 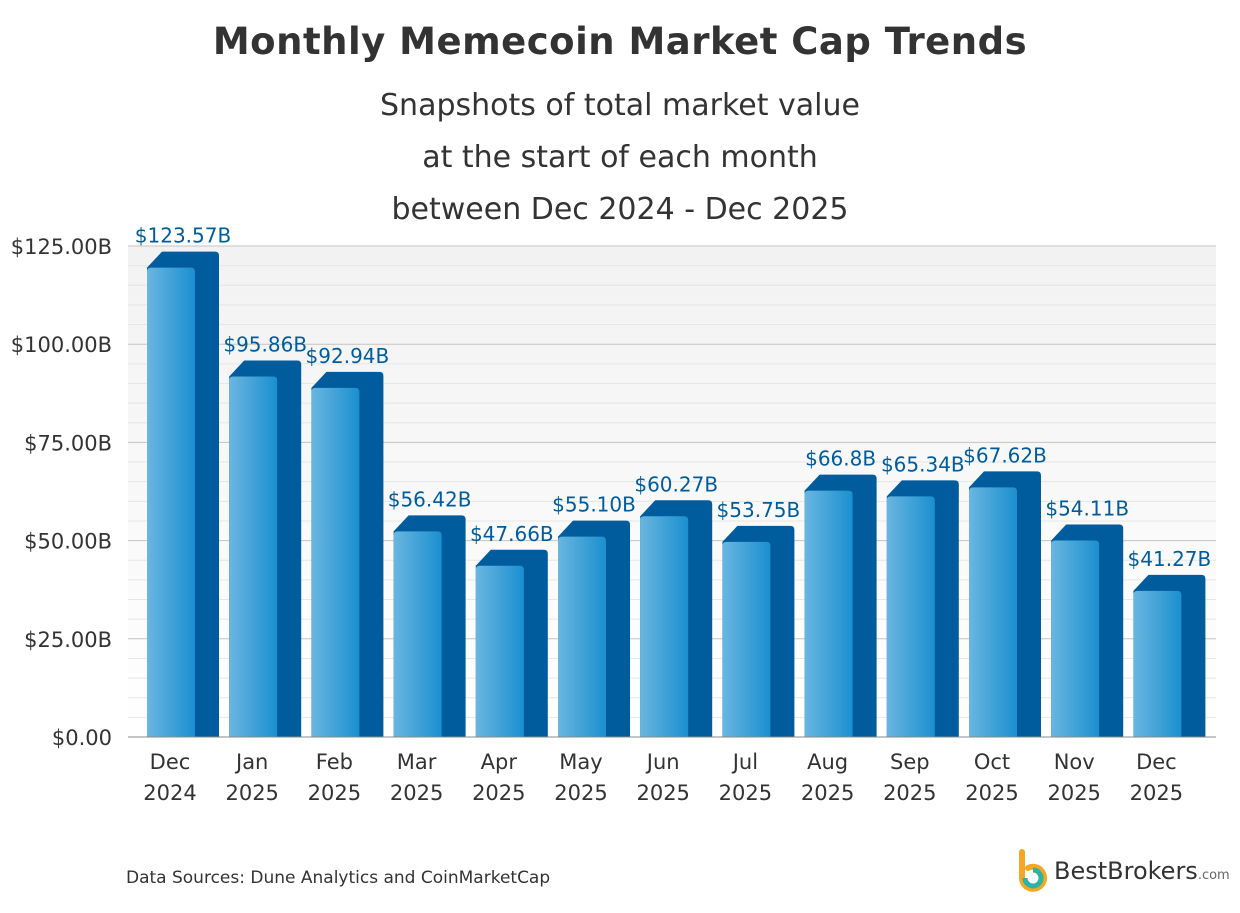 What do you see at coordinates (417, 762) in the screenshot?
I see `x-tick-label: Mar` at bounding box center [417, 762].